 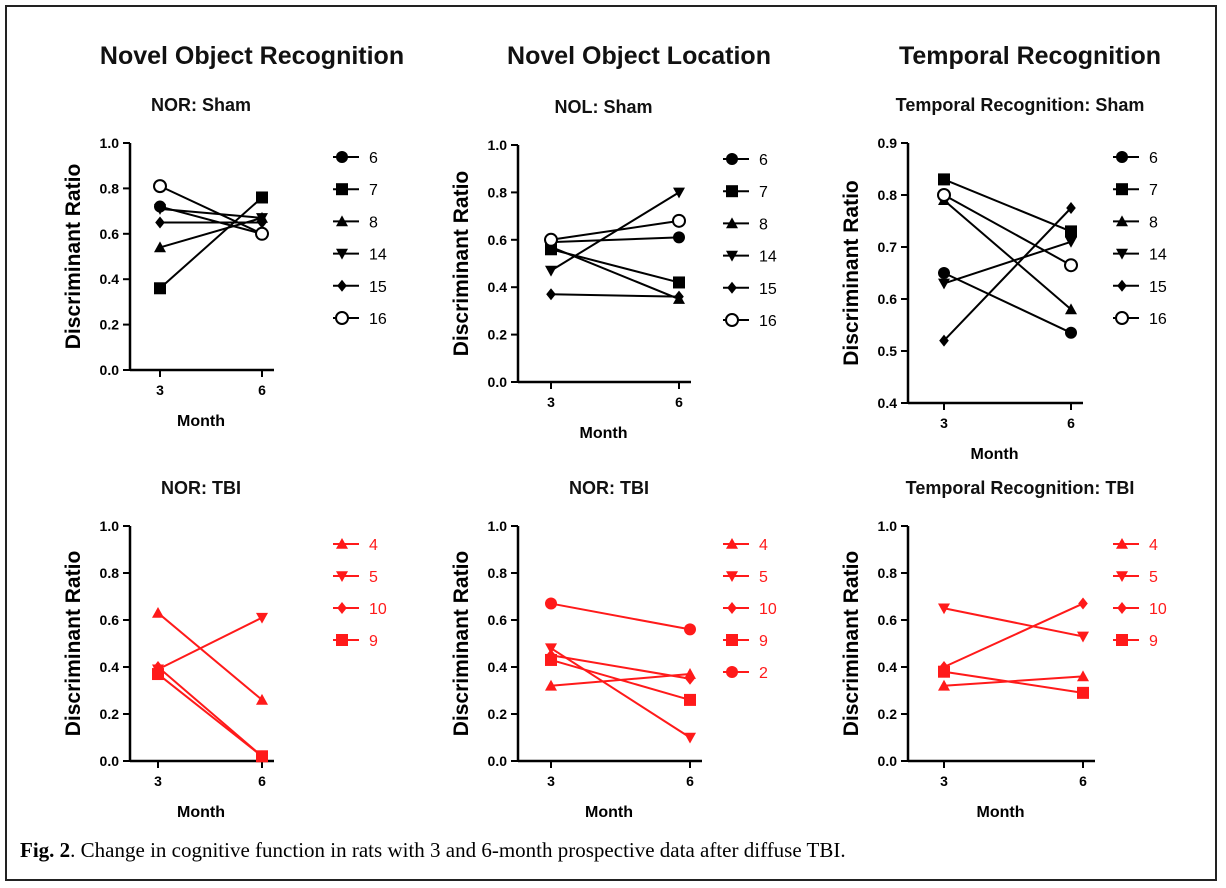 I want to click on legend-label: 9, so click(x=373, y=641).